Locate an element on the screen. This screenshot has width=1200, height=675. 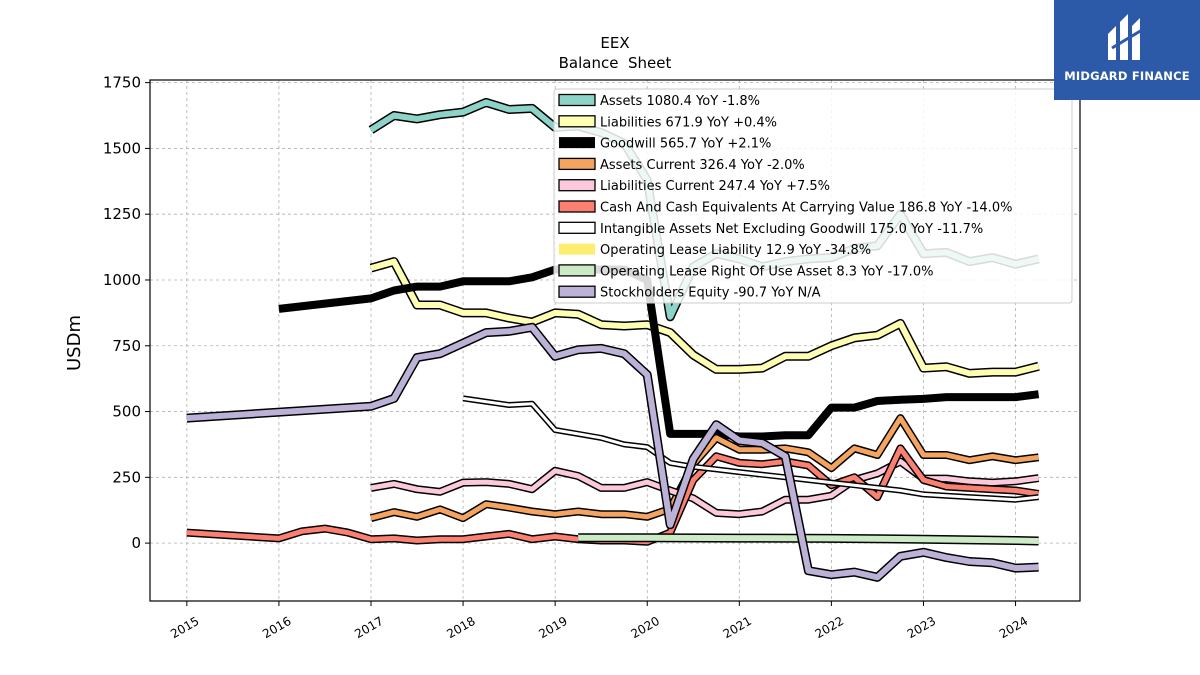
x-tick-label: 2018 is located at coordinates (460, 627).